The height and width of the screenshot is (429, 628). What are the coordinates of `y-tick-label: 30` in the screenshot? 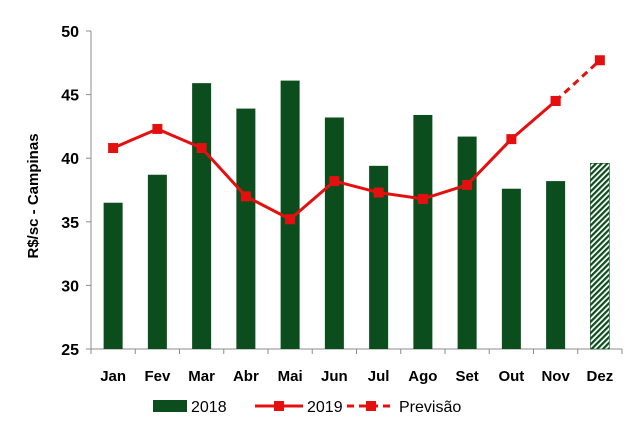 It's located at (70, 286).